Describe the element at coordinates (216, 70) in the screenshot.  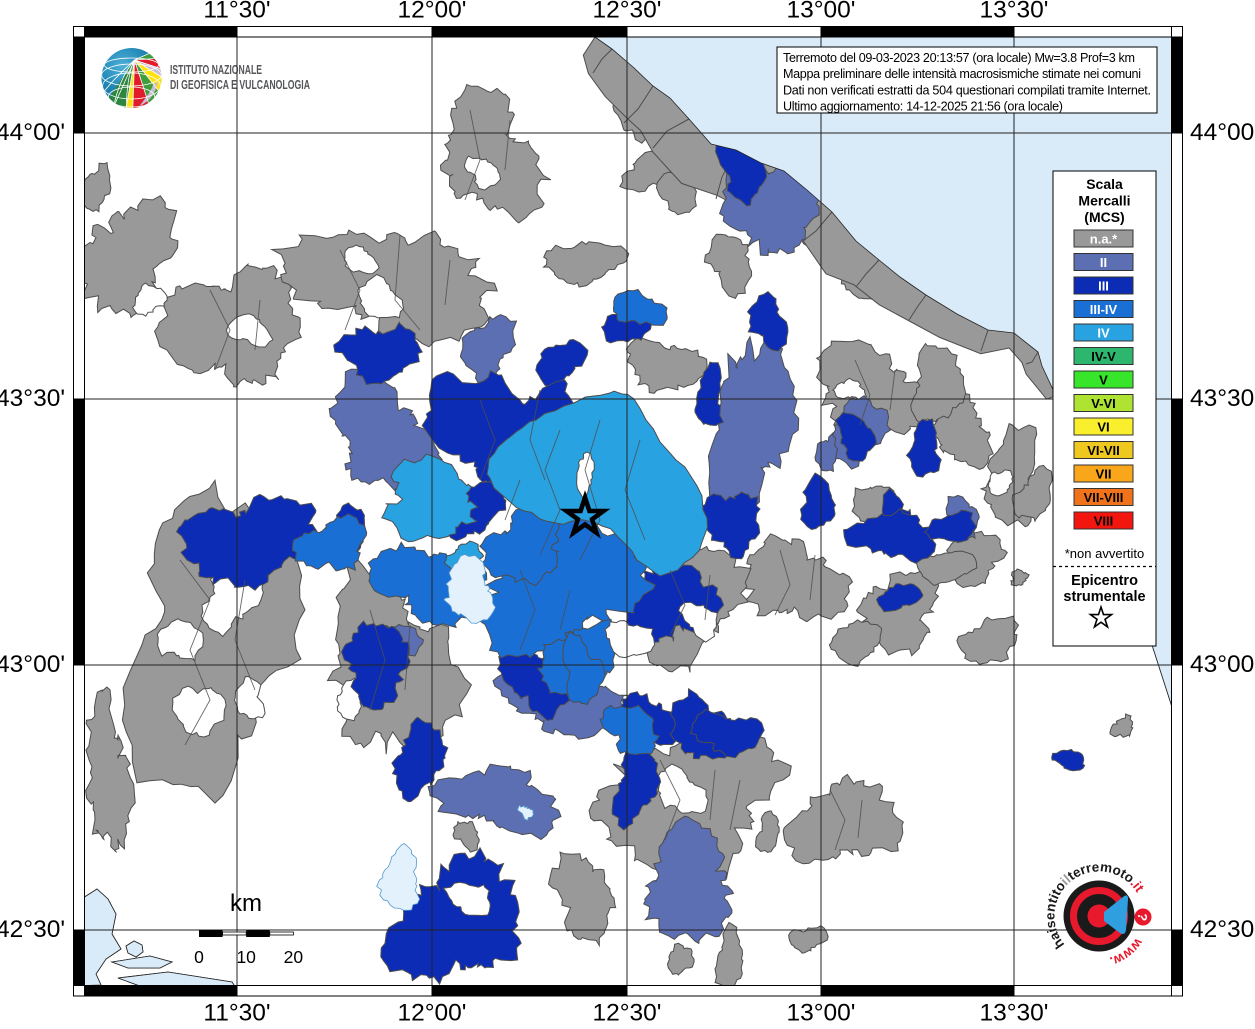
I see `svg-text: ISTITUTO NAZIONALE` at that location.